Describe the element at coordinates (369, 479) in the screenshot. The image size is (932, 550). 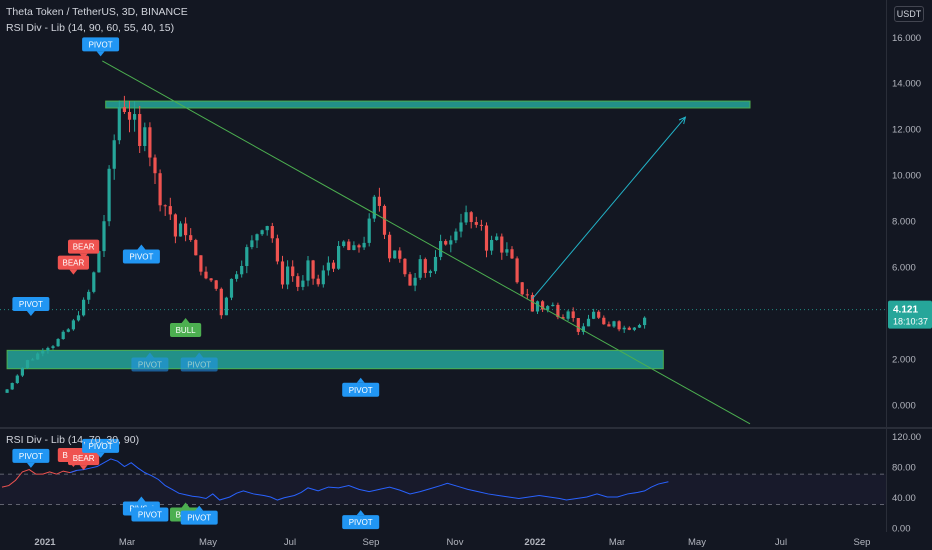
I see `rsi-line` at that location.